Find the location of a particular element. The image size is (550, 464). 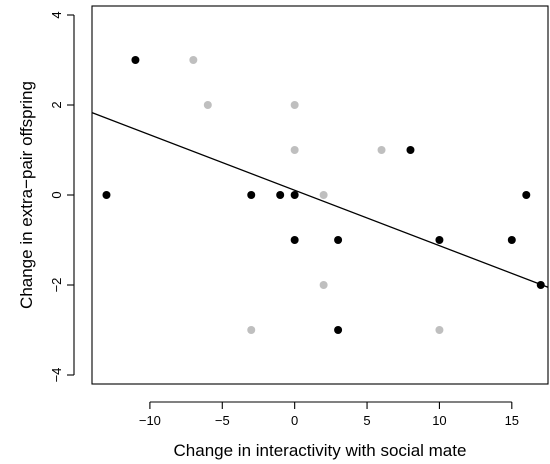

y-axis-title: Change in extra−pair offspring is located at coordinates (26, 195).